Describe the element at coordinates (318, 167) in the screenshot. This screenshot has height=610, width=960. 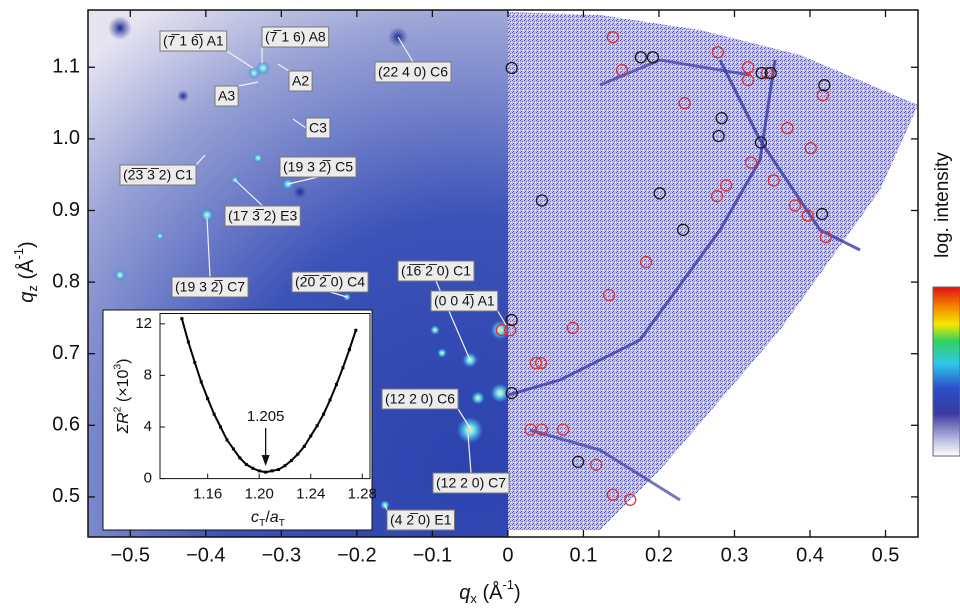
I see `annotation-label: (19 3 2̅) C5` at that location.